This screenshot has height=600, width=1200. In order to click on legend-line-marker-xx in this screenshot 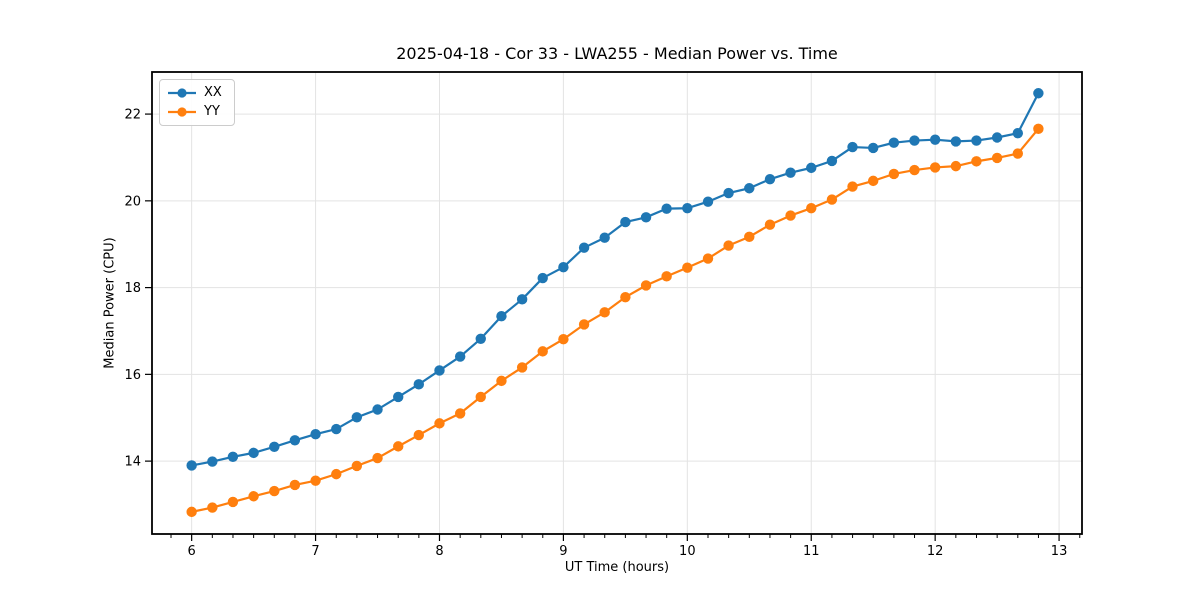, I will do `click(182, 93)`.